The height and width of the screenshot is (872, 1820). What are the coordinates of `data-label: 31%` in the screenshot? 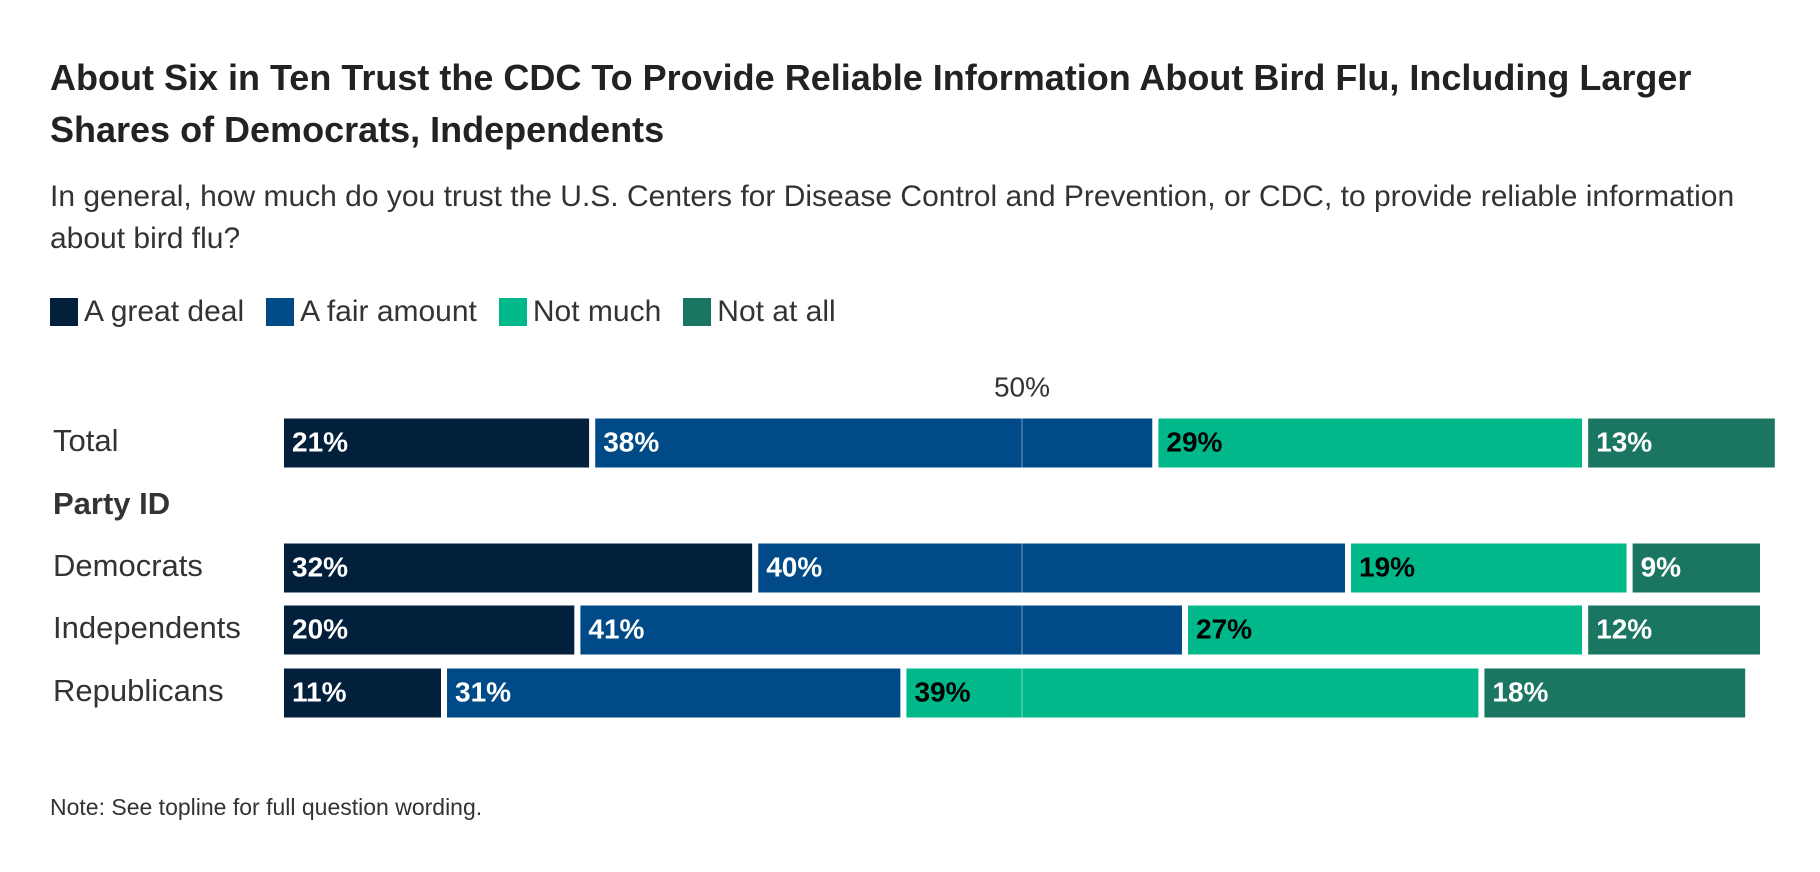 It's located at (483, 691).